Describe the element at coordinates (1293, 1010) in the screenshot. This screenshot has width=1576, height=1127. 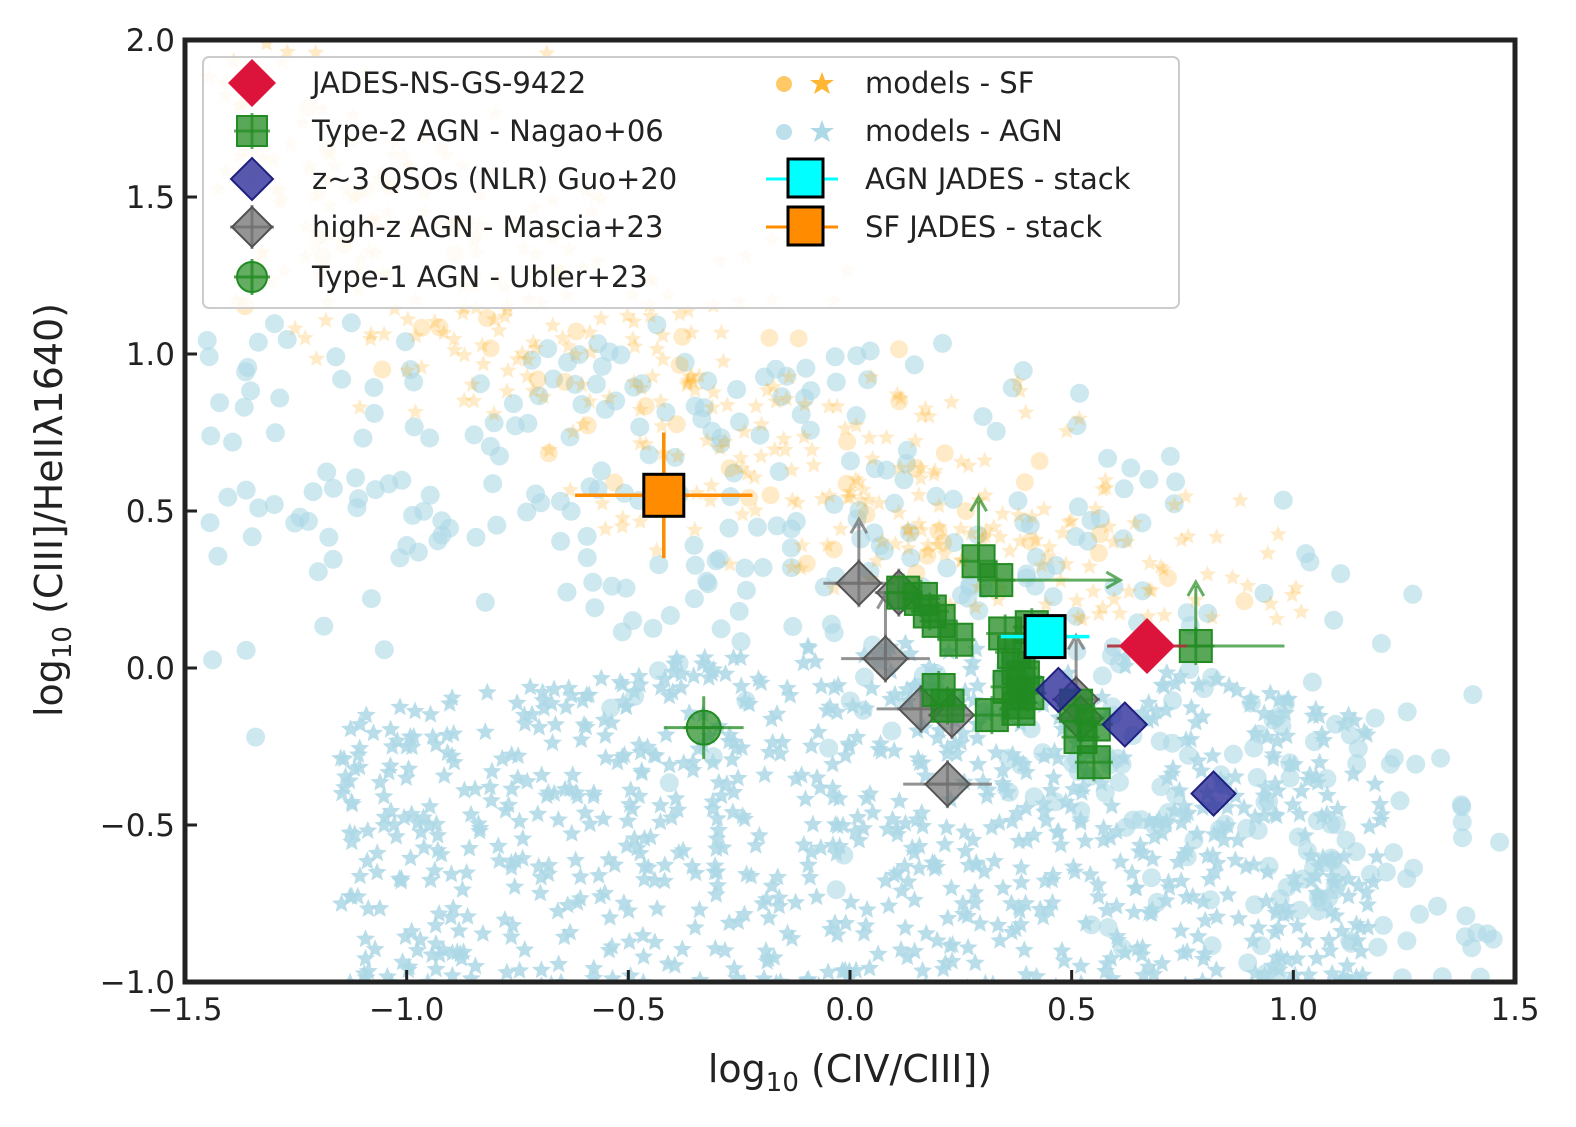
I see `x-tick-label: 1.0` at that location.